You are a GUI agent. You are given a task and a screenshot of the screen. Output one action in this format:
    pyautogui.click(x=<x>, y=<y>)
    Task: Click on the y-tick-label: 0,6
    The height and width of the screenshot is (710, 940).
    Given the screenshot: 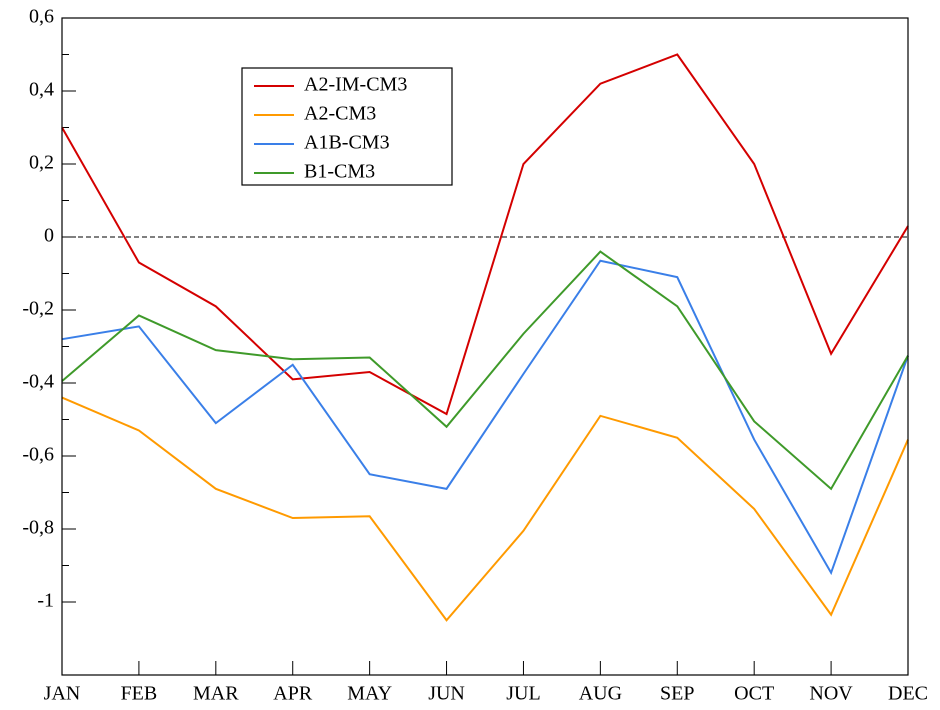 What is the action you would take?
    pyautogui.click(x=41, y=17)
    